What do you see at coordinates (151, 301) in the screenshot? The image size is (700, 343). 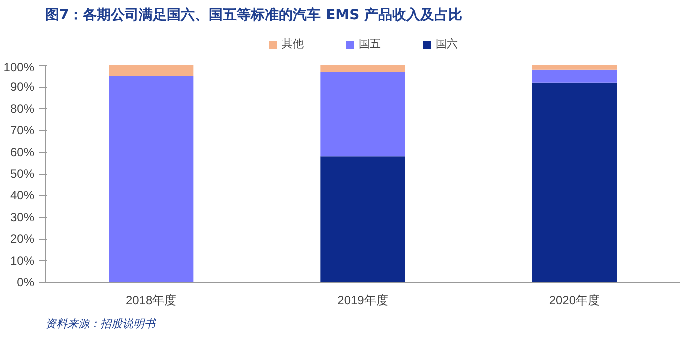 I see `x-tick-label: 2018年度` at bounding box center [151, 301].